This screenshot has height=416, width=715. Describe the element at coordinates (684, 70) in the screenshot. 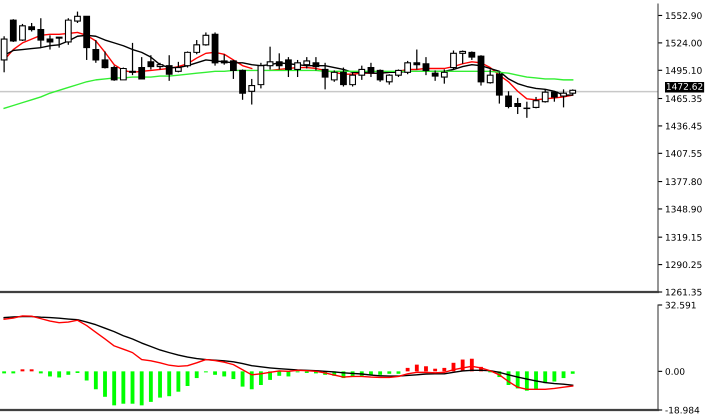

I see `y-tick-label: 1495.10` at that location.